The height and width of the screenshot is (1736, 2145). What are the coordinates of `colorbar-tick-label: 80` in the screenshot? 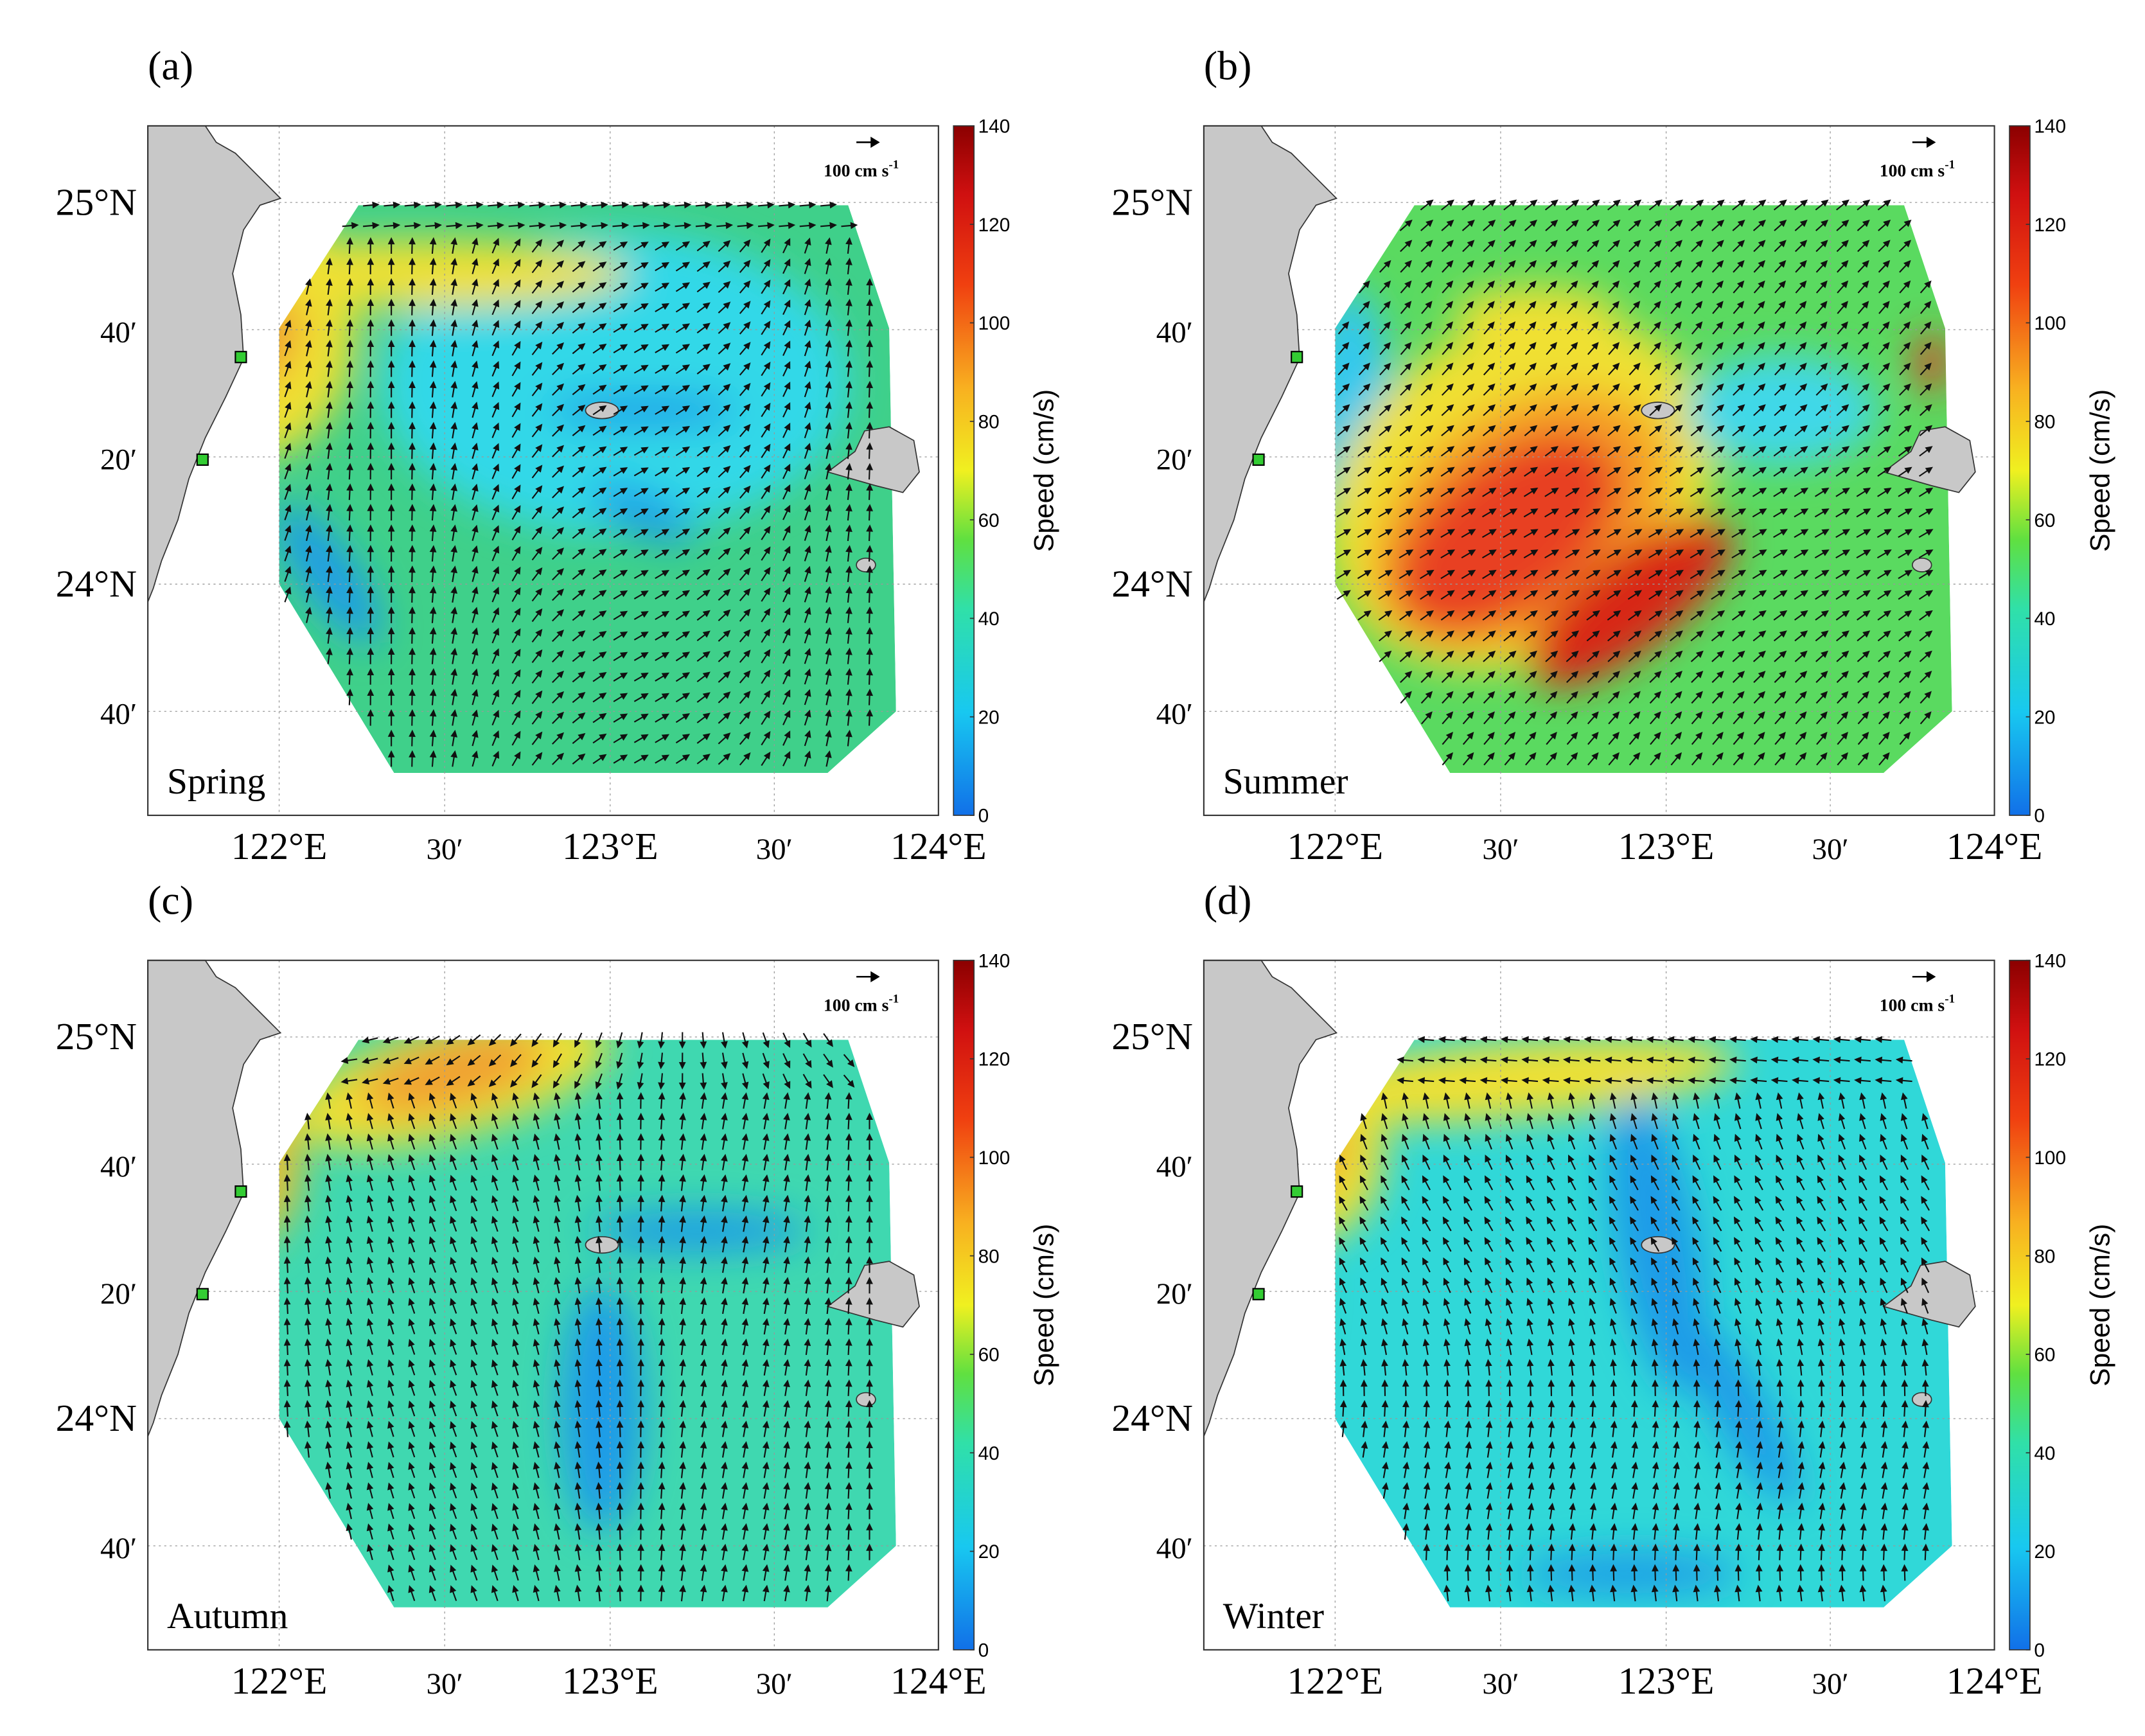 It's located at (2044, 1256).